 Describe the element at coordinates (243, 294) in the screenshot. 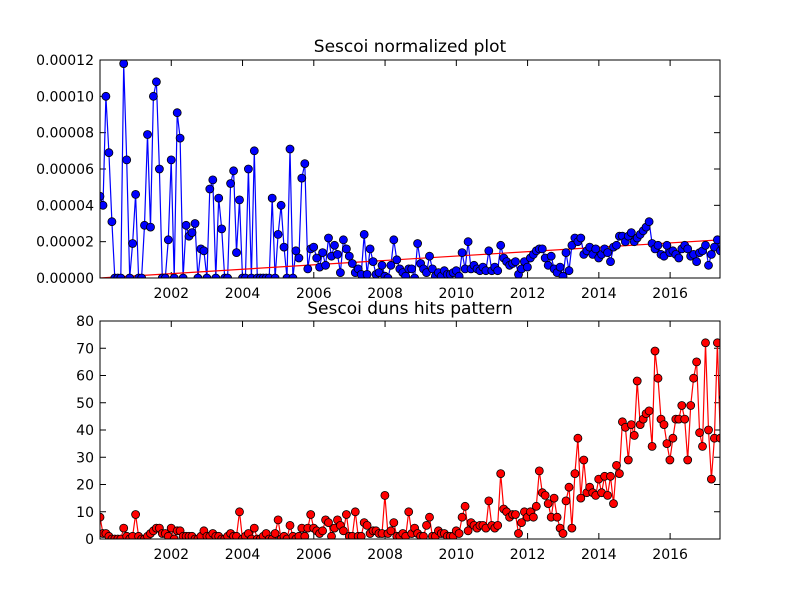

I see `normalized-x-tick-label: 2004` at that location.